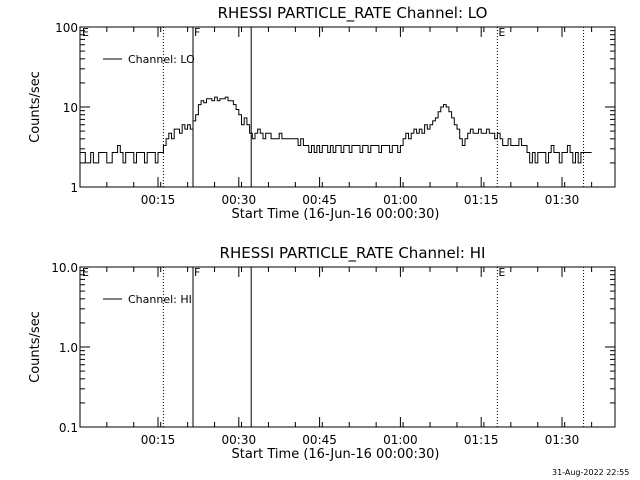 The height and width of the screenshot is (480, 640). I want to click on chart-title: RHESSI PARTICLE_RATE Channel: HI, so click(353, 253).